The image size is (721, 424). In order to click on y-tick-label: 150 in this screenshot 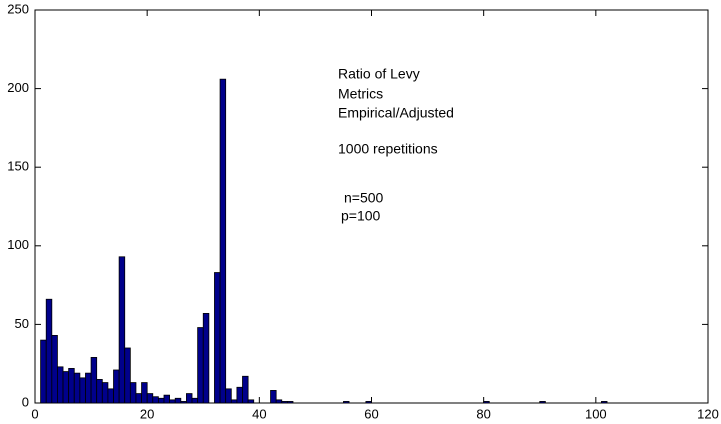, I will do `click(18, 166)`.